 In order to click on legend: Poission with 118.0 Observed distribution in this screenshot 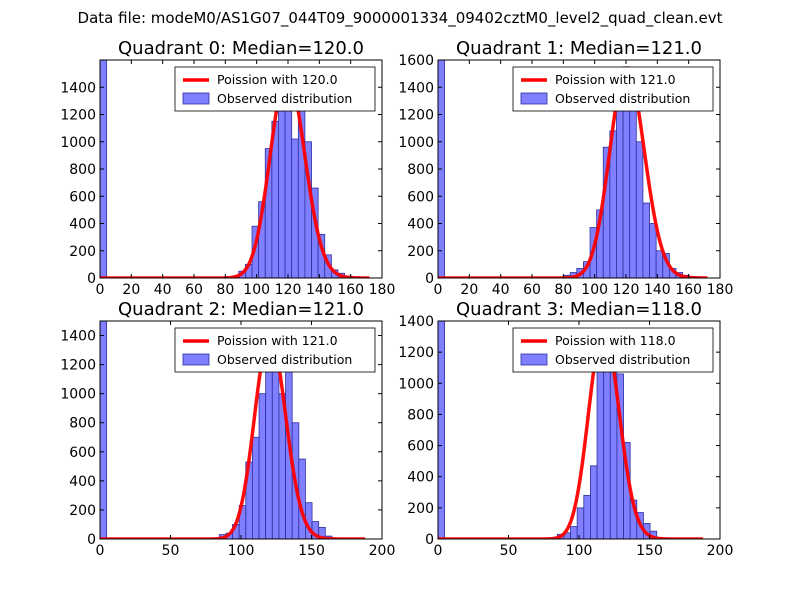, I will do `click(613, 350)`.